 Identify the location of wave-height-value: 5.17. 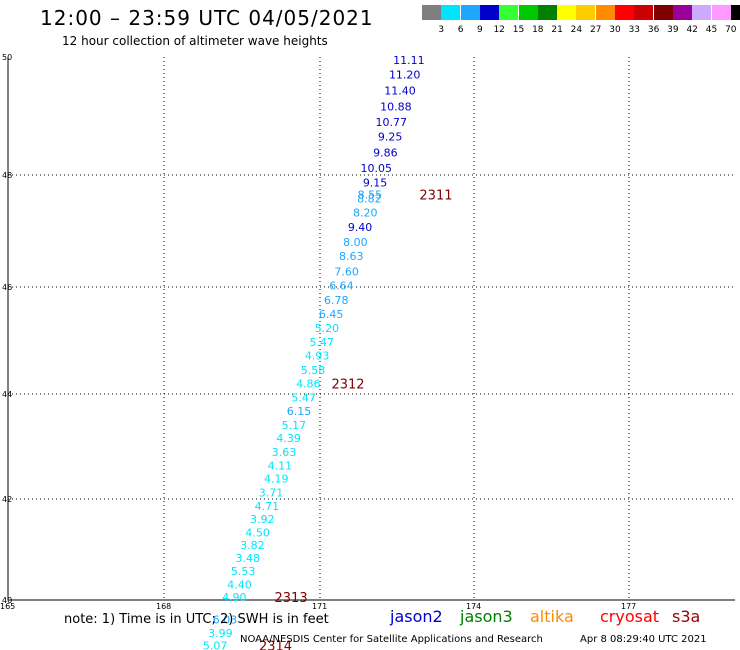
(294, 425).